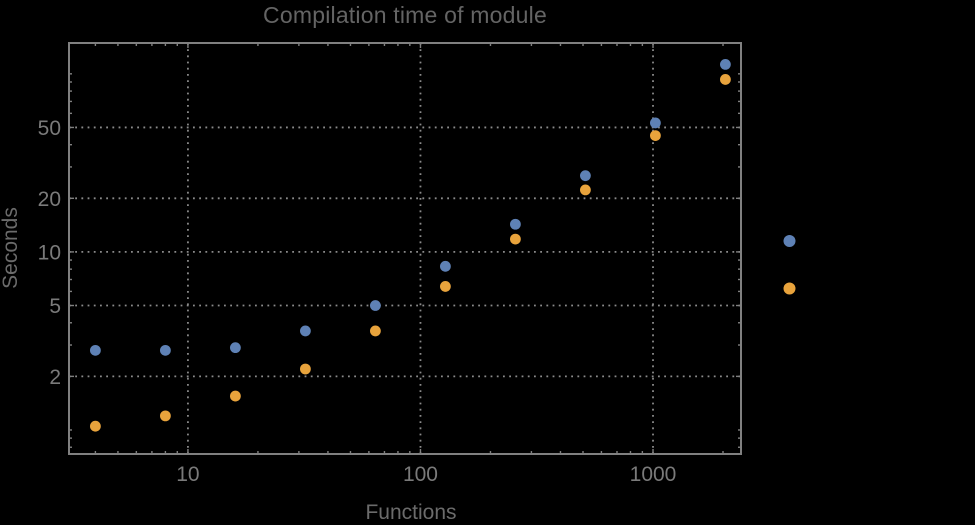 This screenshot has height=525, width=975. I want to click on x-tick-label: 10, so click(187, 474).